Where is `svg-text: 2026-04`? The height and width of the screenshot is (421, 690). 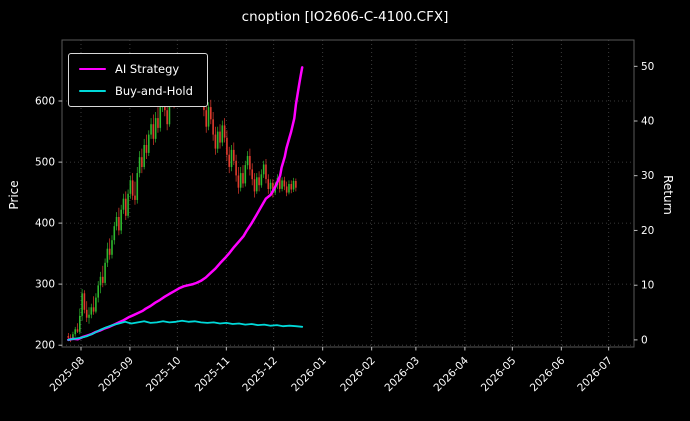 svg-text: 2026-04 is located at coordinates (452, 374).